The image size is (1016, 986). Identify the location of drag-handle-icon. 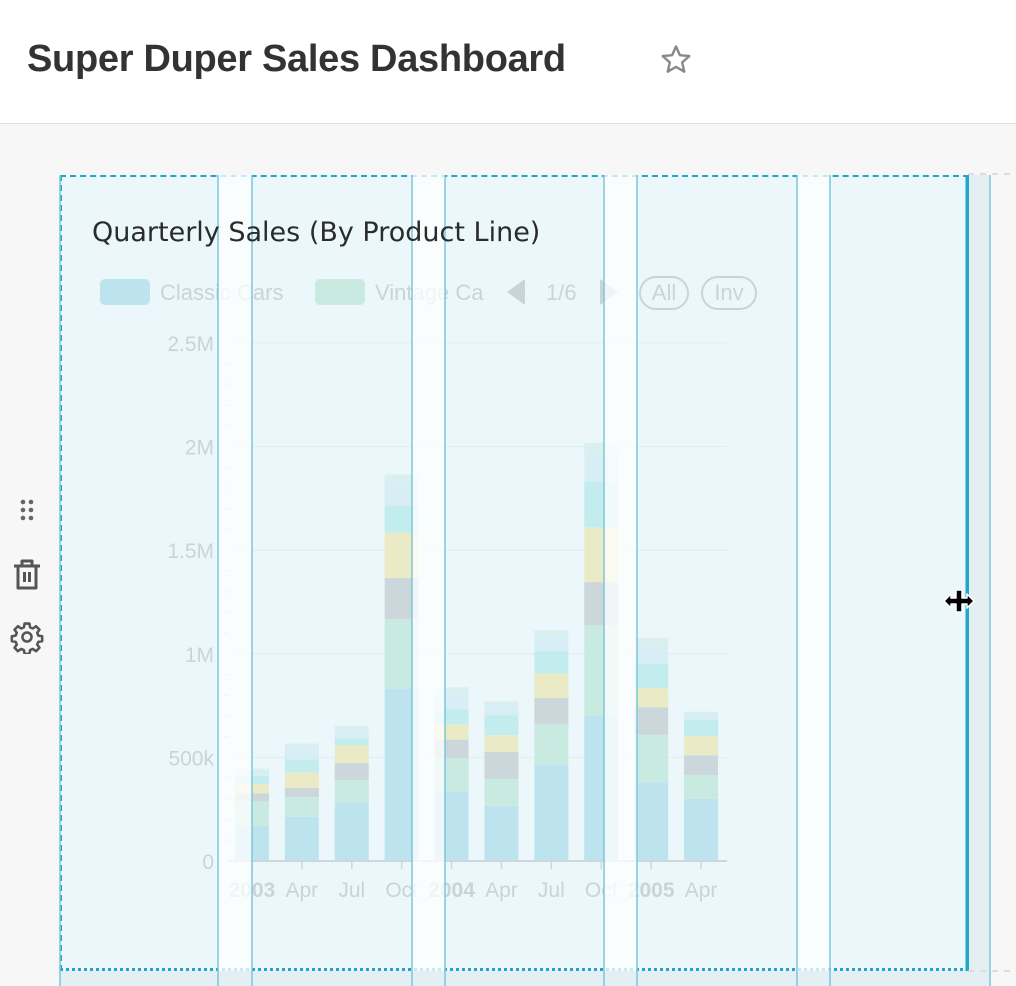
(27, 510).